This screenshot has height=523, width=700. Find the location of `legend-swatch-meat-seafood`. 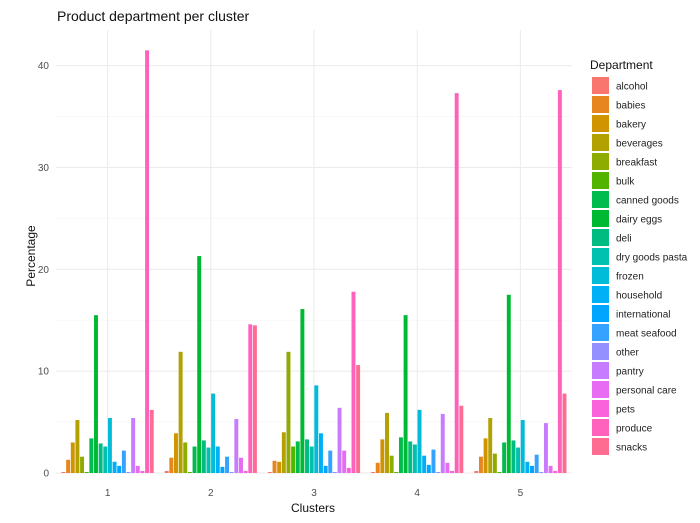

legend-swatch-meat-seafood is located at coordinates (600, 332).